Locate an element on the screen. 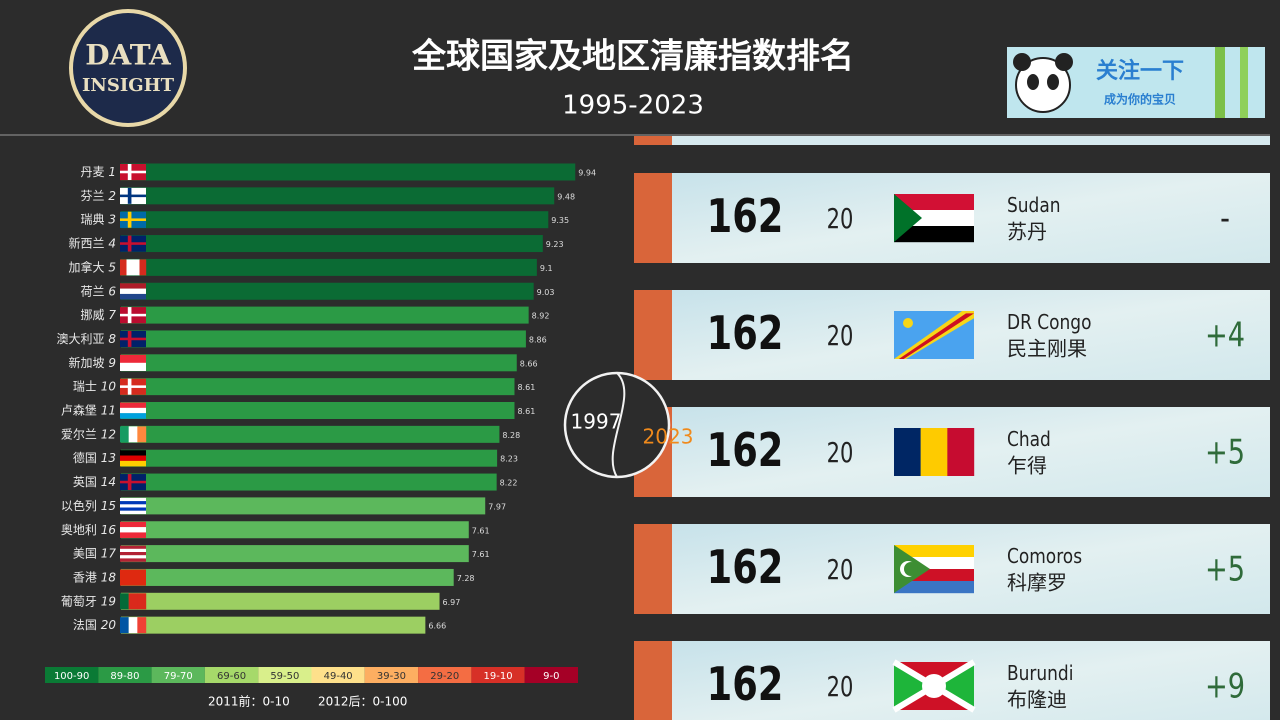 The width and height of the screenshot is (1280, 720). country-name: 英国 is located at coordinates (85, 482).